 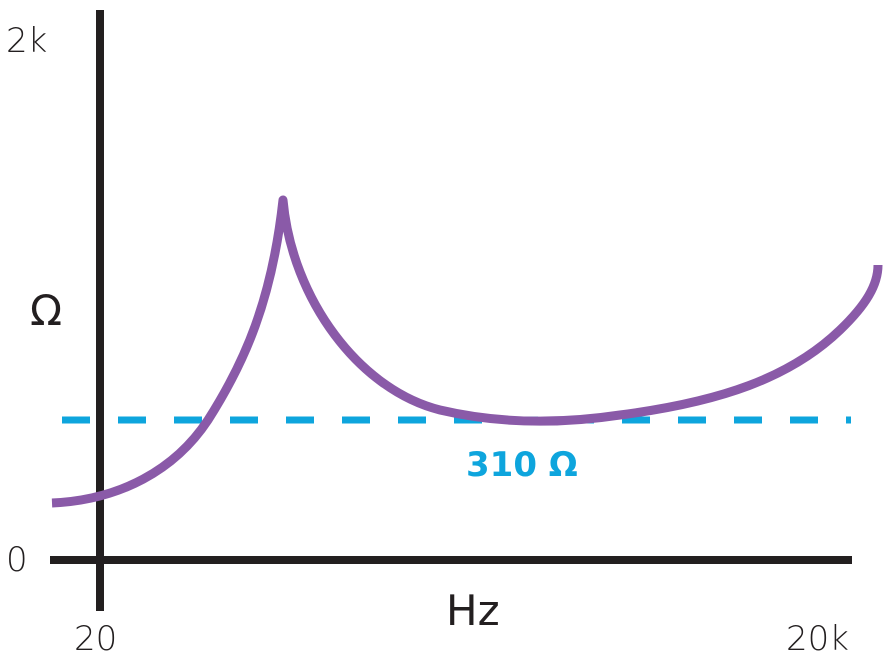 I want to click on y-axis-title: Ω, so click(x=46, y=310).